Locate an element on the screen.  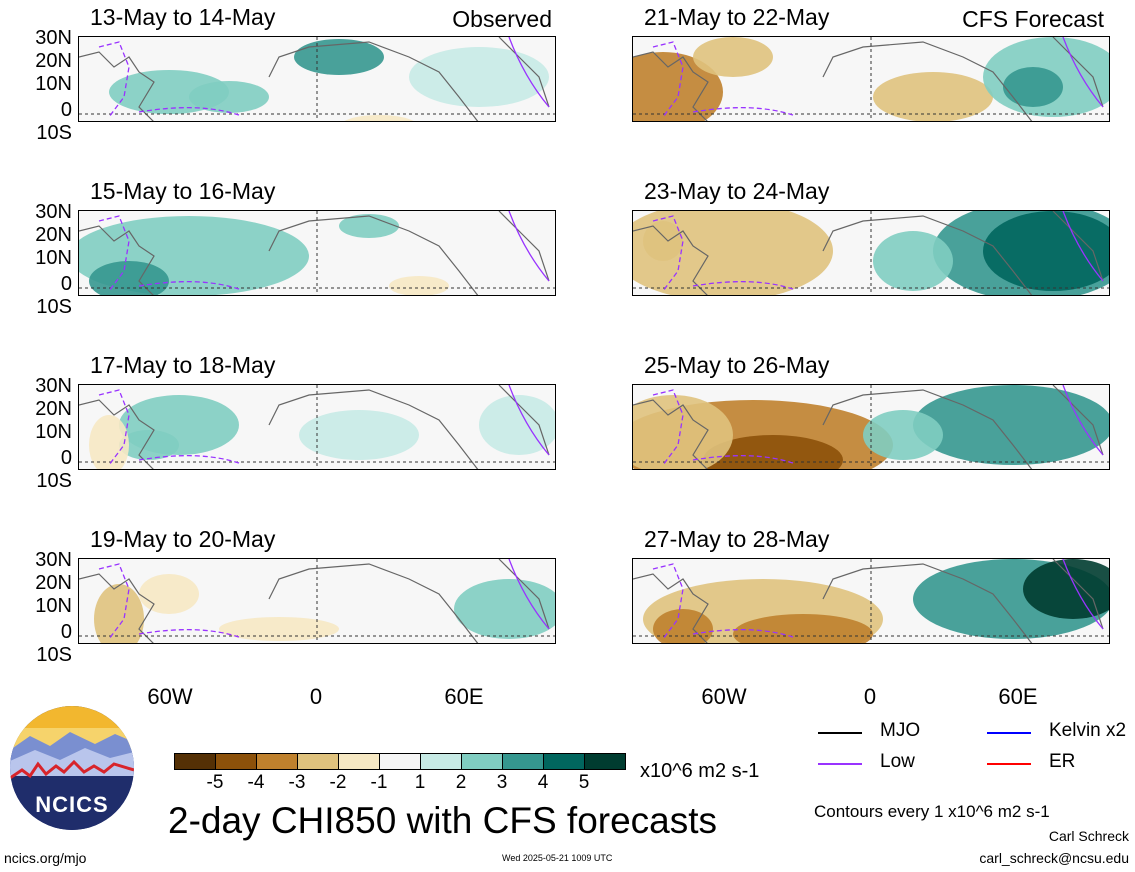
ncics-logo: NCICS is located at coordinates (72, 768).